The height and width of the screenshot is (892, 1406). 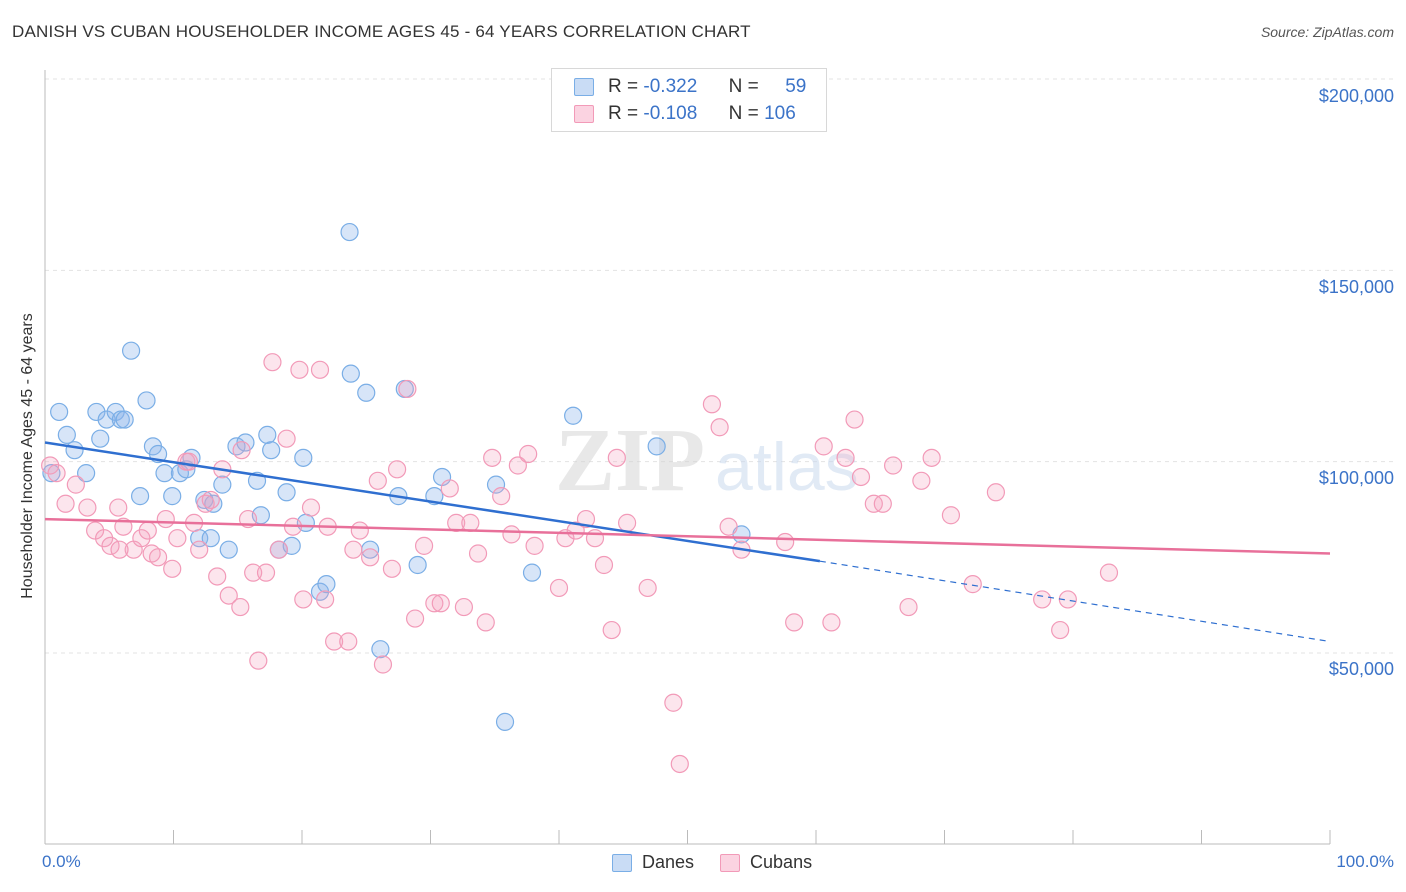 I want to click on source-label: Source: ZipAtlas.com, so click(x=1327, y=32).